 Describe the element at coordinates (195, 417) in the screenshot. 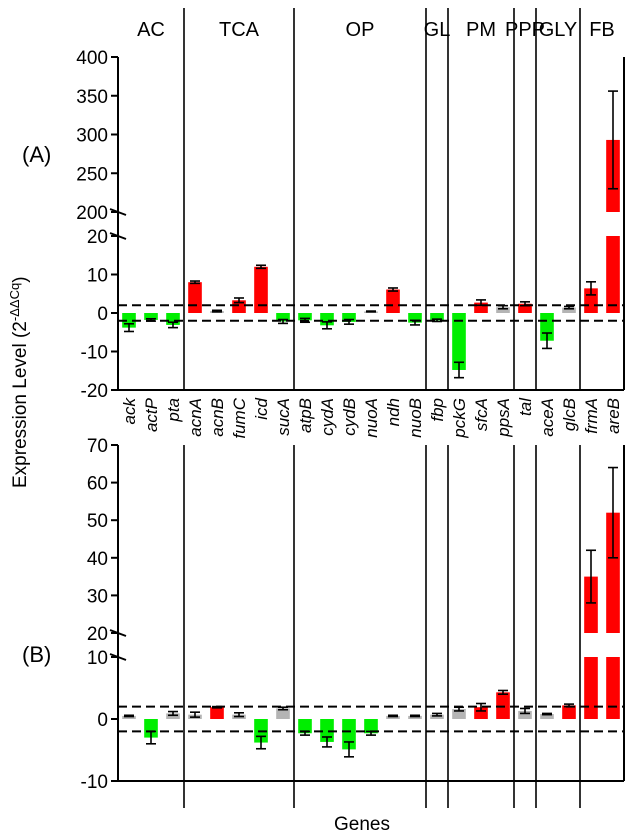

I see `gene-label-acnA: acnA` at that location.